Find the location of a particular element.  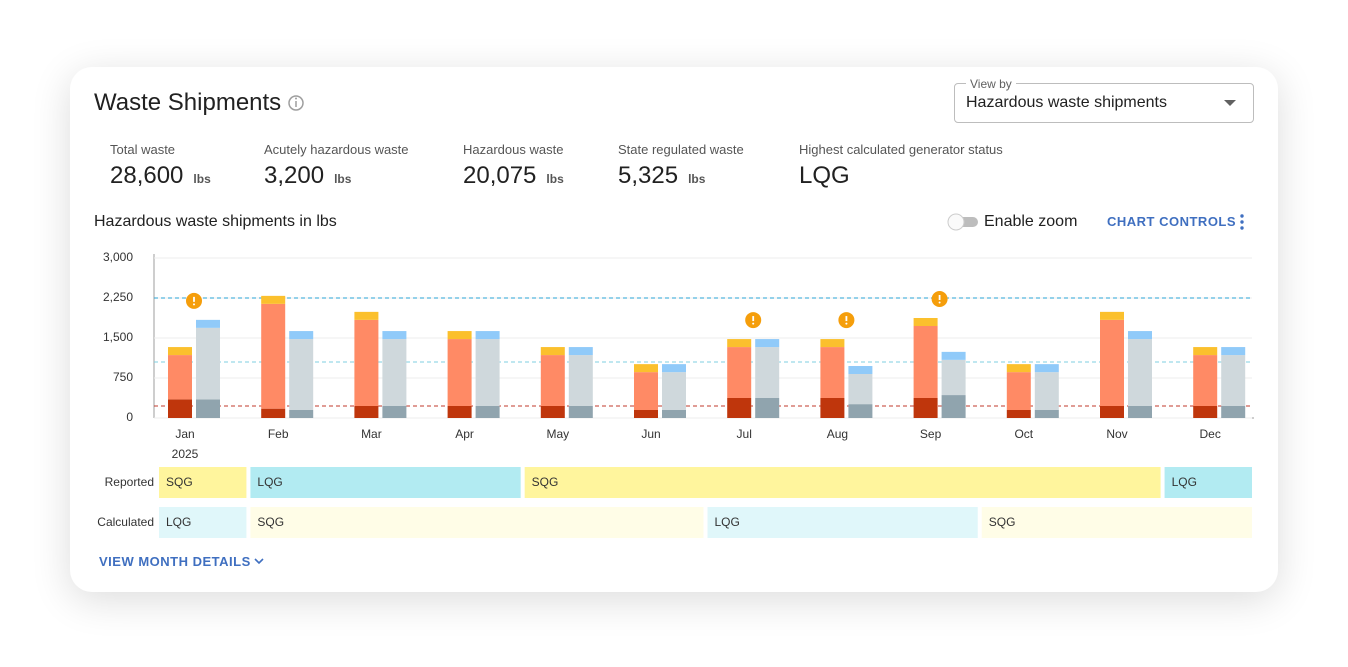

stat-label: Total waste is located at coordinates (143, 149).